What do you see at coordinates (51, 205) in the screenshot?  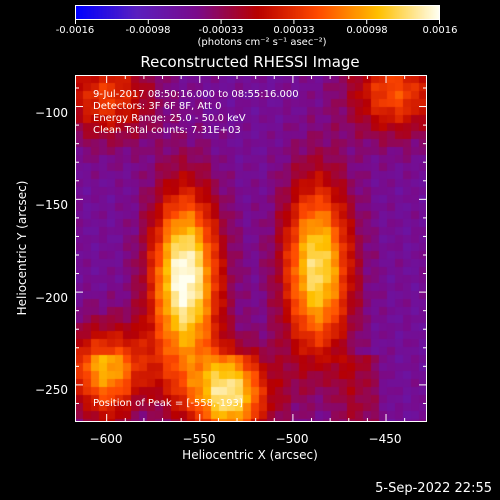 I see `y-tick-label: −150` at bounding box center [51, 205].